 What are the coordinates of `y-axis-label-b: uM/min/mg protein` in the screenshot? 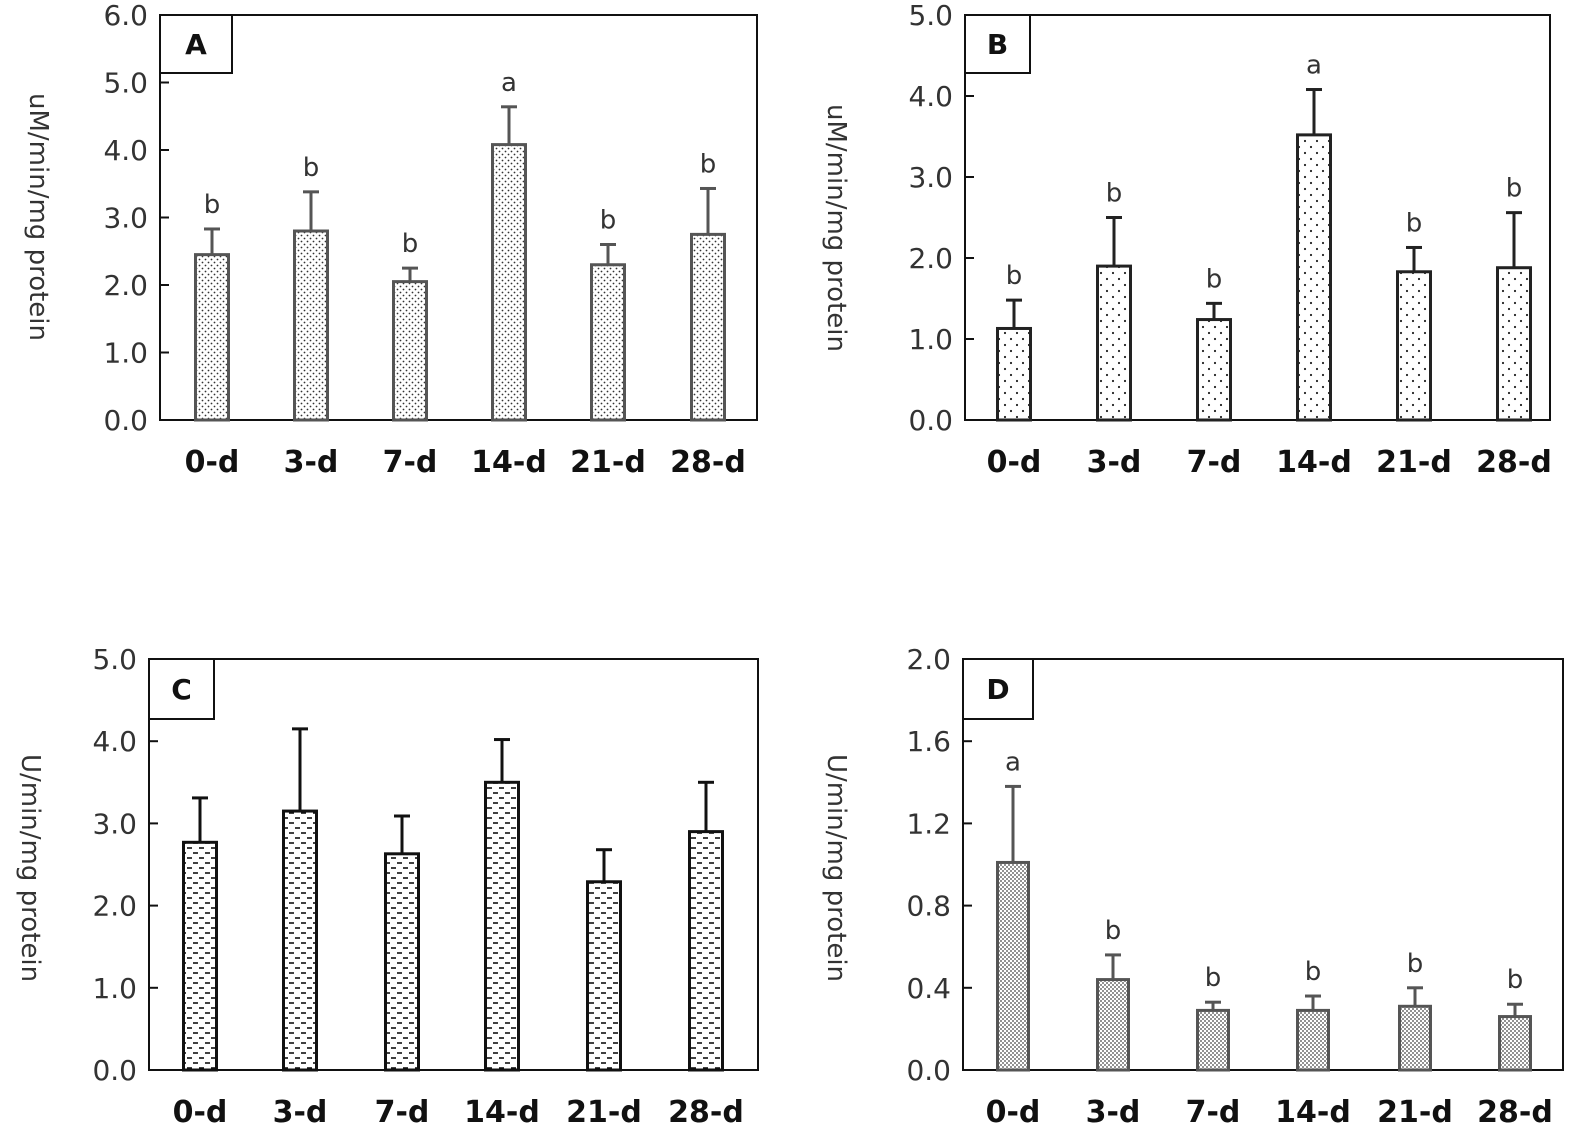 It's located at (836, 228).